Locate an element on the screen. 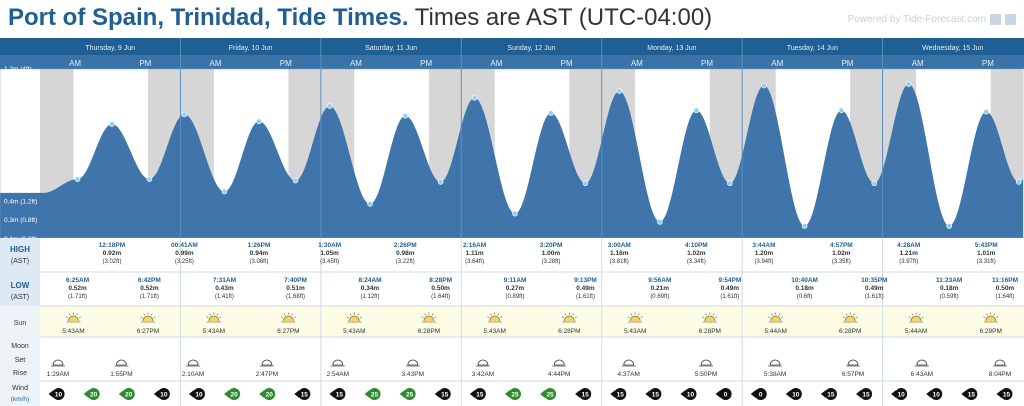  sunrise-time: 5:43AM is located at coordinates (73, 331).